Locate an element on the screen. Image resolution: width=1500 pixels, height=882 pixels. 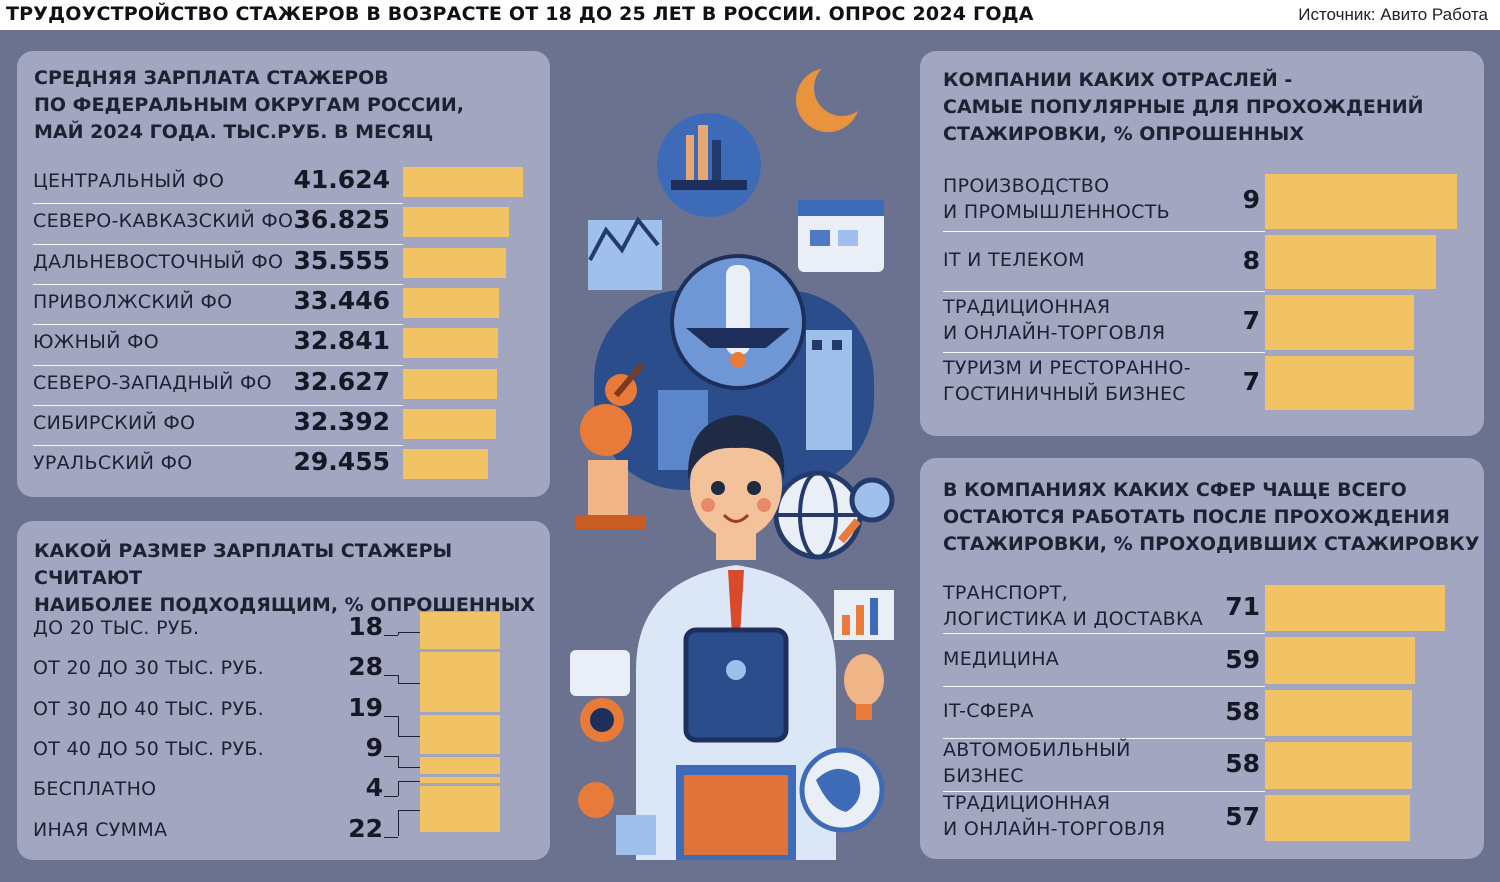
microscope-icon is located at coordinates (611, 466).